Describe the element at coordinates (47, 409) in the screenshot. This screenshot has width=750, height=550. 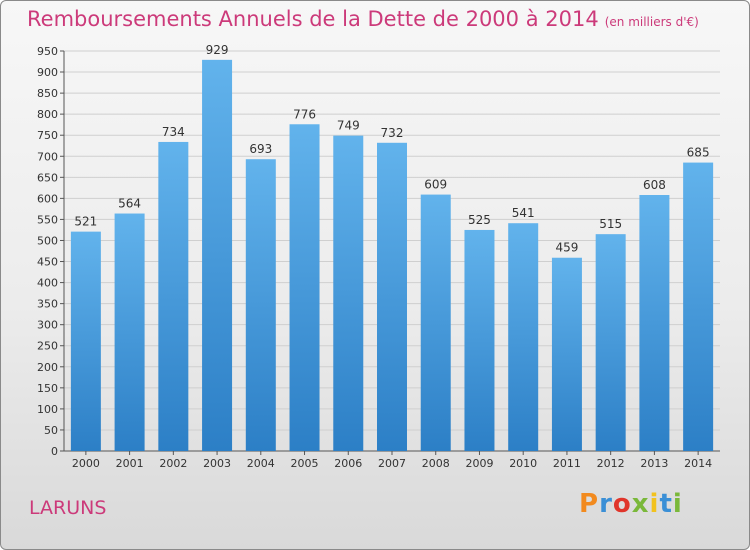
I see `y-tick-label: 100` at that location.